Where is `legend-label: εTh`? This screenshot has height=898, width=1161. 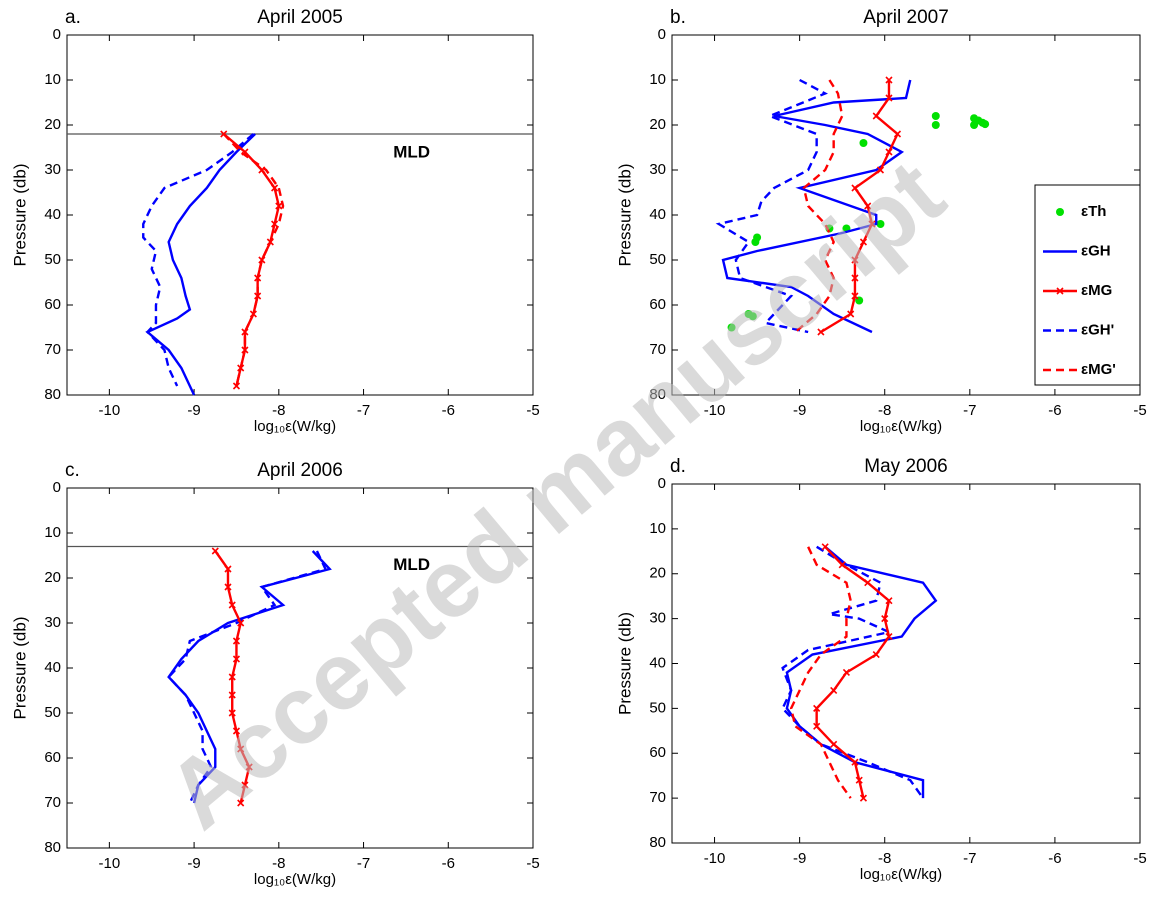
legend-label: εTh is located at coordinates (1093, 211).